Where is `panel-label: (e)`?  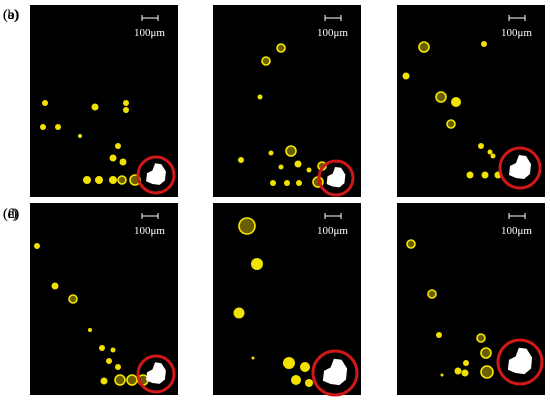 panel-label: (e) is located at coordinates (11, 214).